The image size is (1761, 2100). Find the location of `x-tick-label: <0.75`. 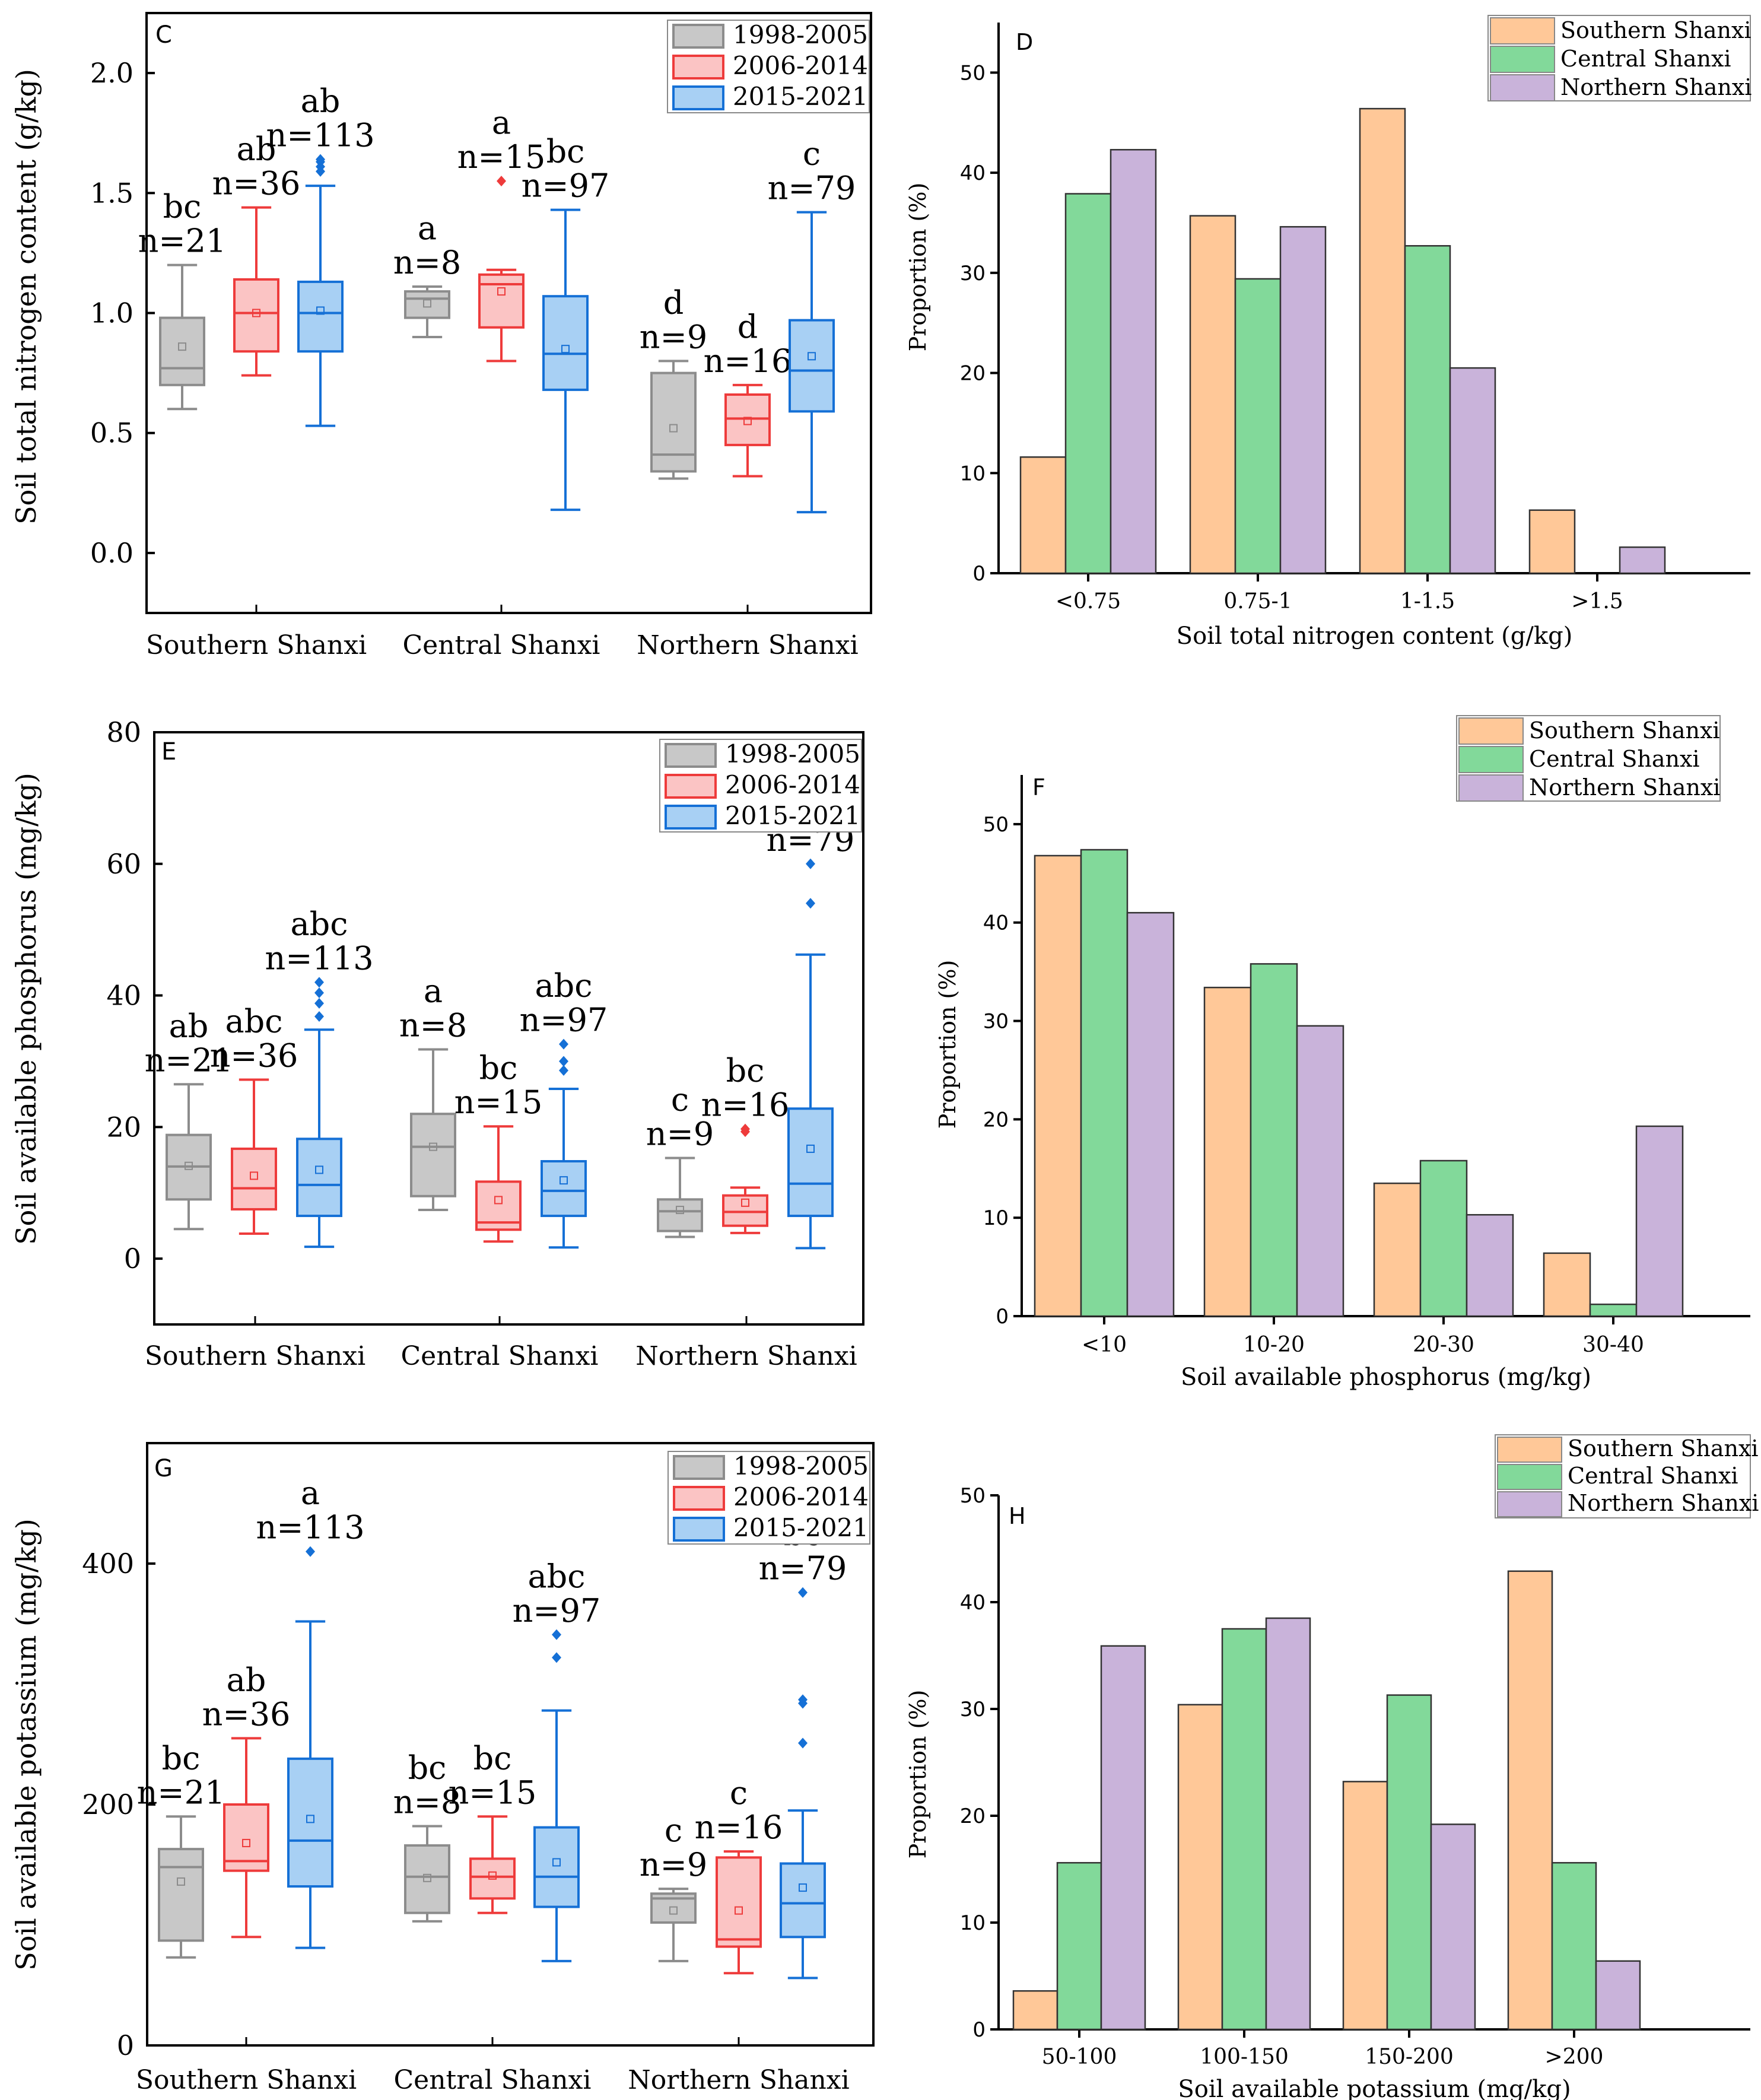

x-tick-label: <0.75 is located at coordinates (1088, 601).